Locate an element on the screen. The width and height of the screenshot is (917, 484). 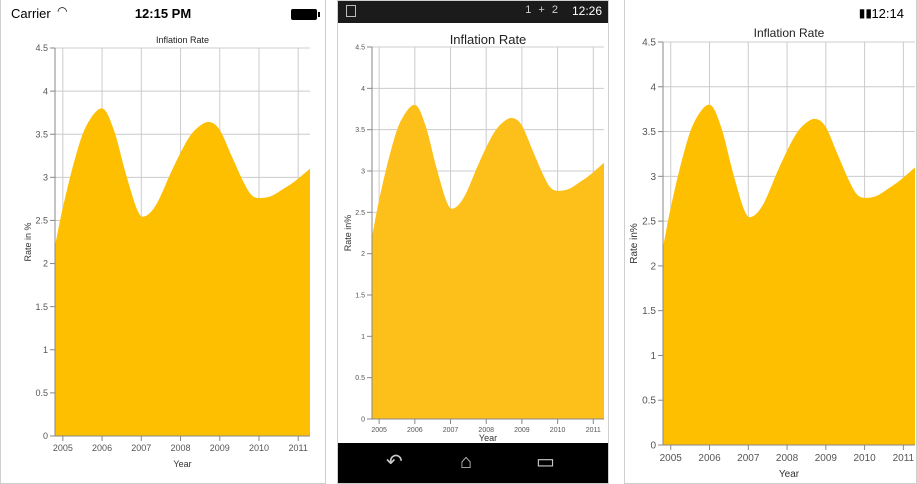
status-time: 12:14 is located at coordinates (887, 13).